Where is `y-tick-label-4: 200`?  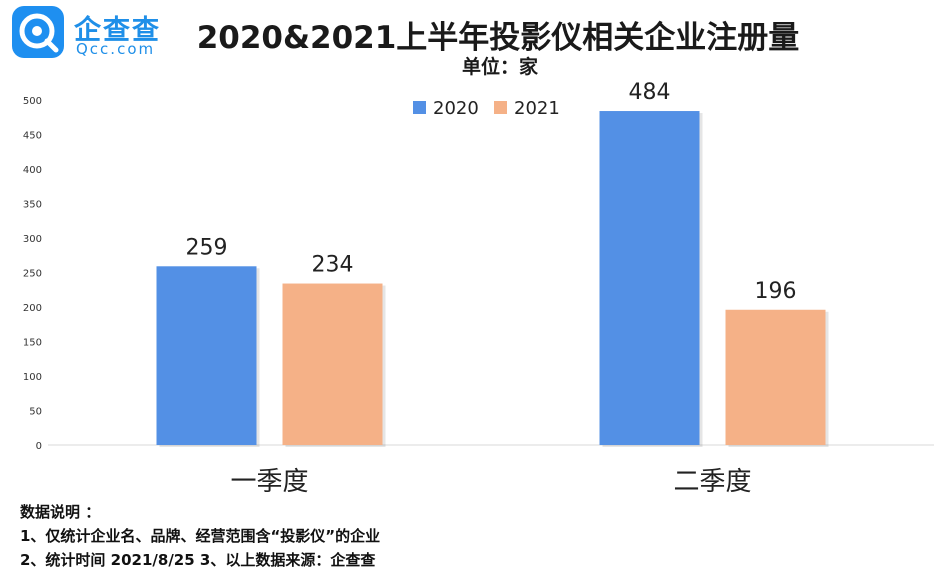
y-tick-label-4: 200 is located at coordinates (32, 308).